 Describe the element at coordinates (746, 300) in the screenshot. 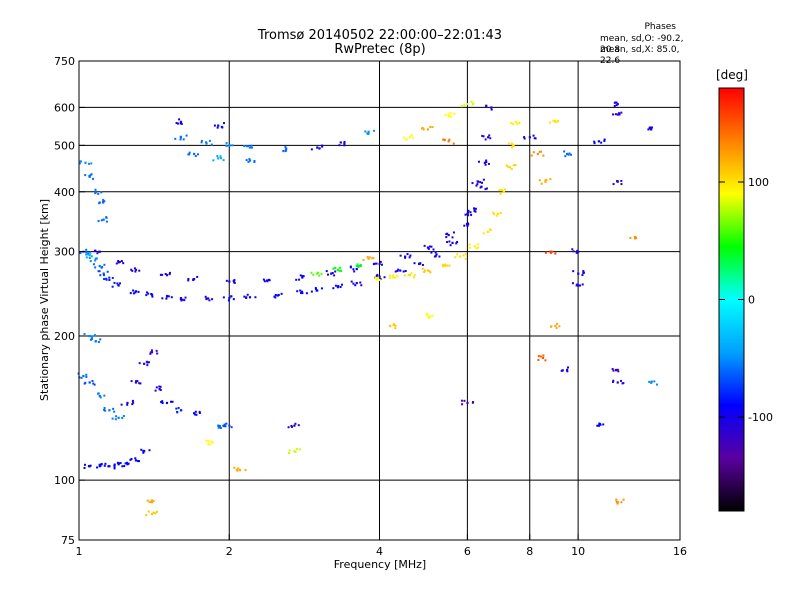

I see `colorbar-ticks: 100 0 -100` at that location.